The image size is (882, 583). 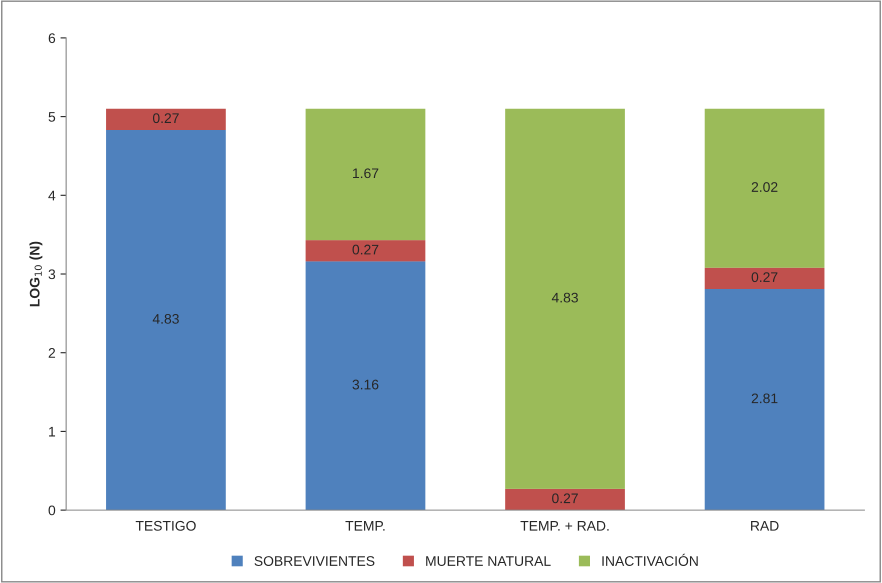 I want to click on data-label: 3.16, so click(x=365, y=385).